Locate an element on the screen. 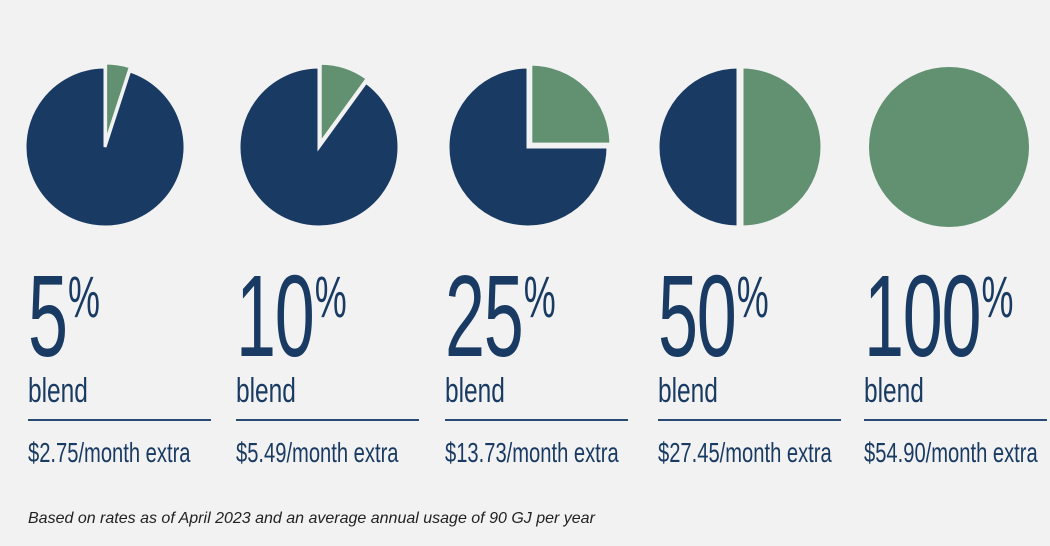 Image resolution: width=1050 pixels, height=546 pixels. blend-percent: 5% is located at coordinates (64, 316).